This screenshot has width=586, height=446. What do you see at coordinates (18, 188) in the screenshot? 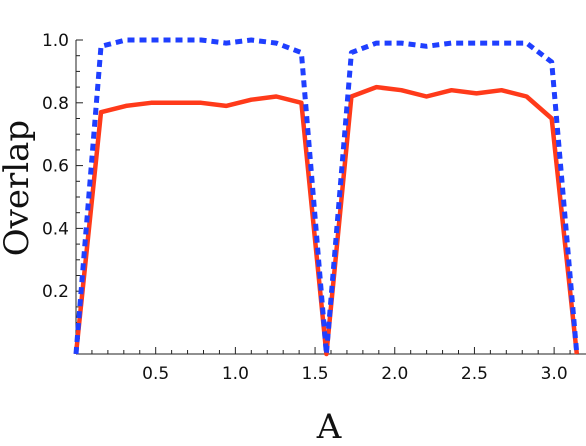
I see `y-axis-title: Overlap` at bounding box center [18, 188].